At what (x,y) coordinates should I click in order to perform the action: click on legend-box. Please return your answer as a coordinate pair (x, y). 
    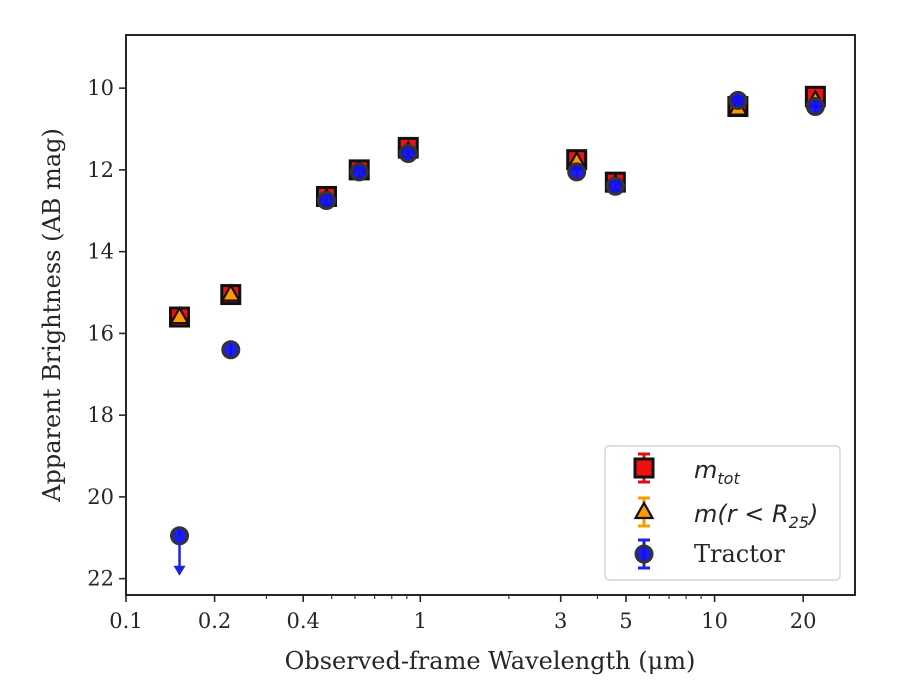
    Looking at the image, I should click on (722, 513).